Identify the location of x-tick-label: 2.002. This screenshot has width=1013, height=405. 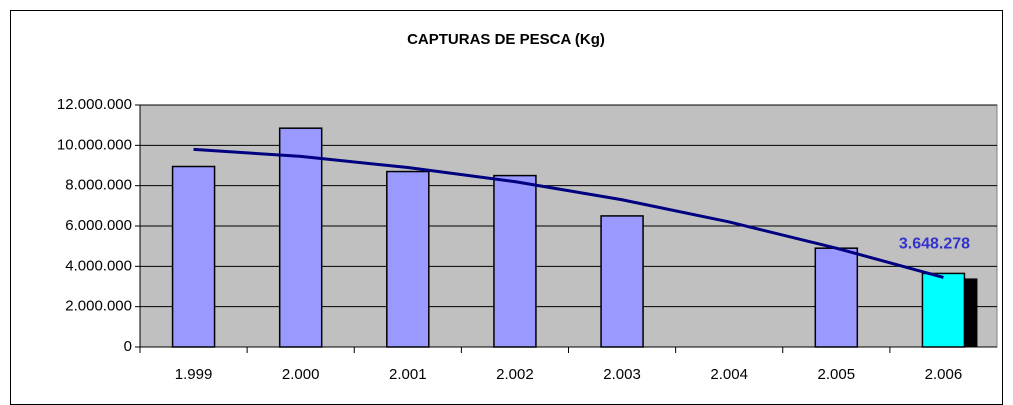
(515, 374).